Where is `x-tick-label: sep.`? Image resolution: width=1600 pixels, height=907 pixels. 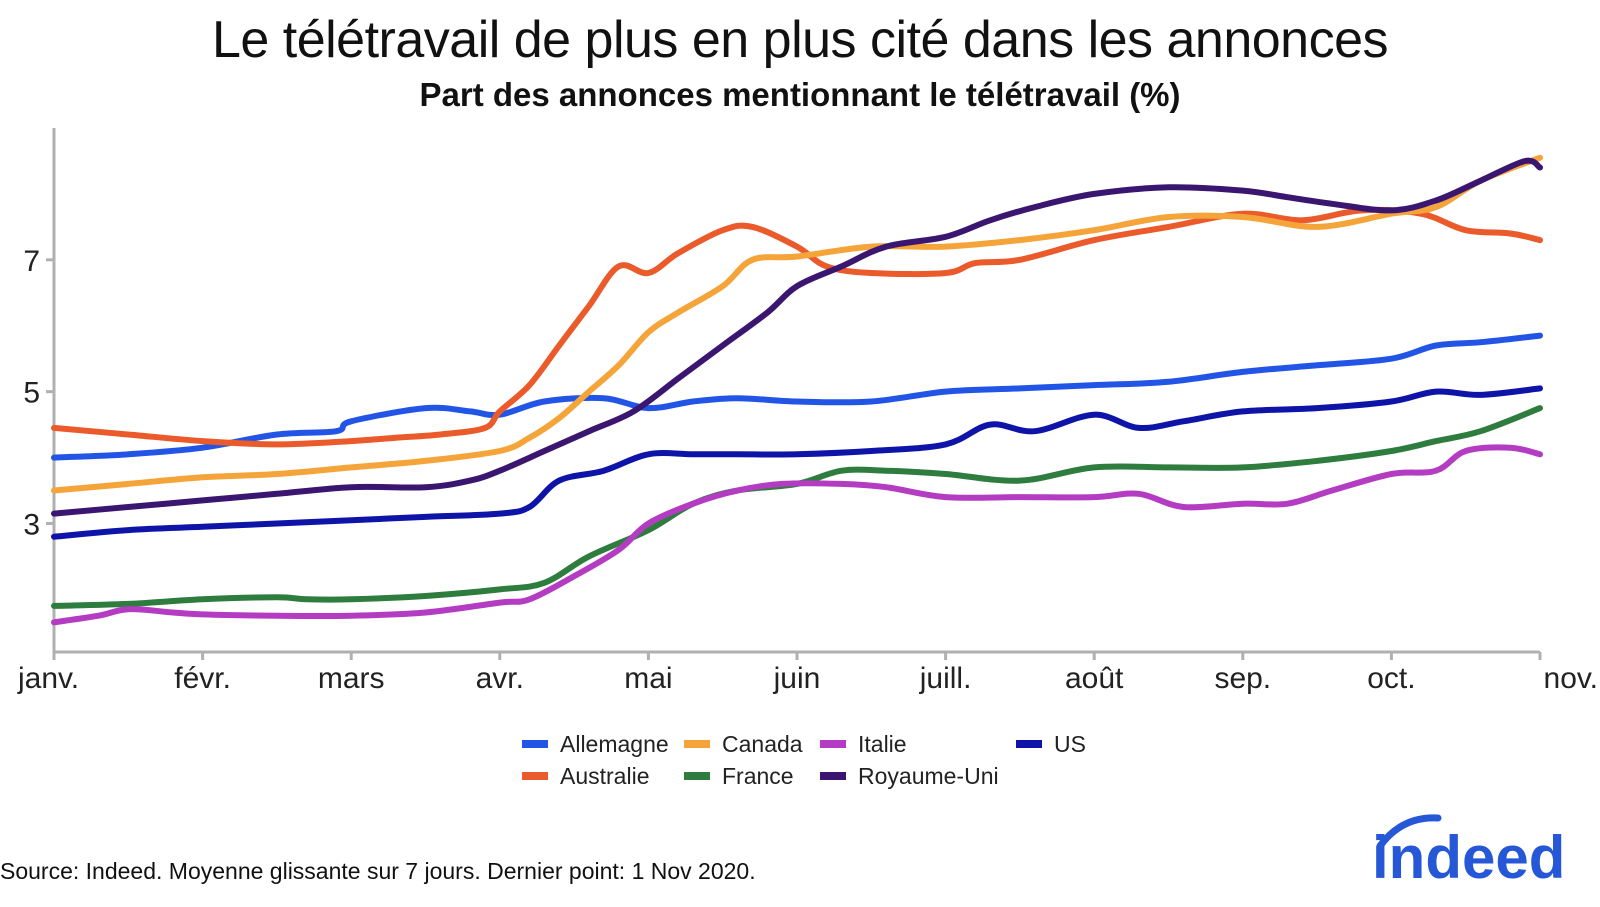
x-tick-label: sep. is located at coordinates (1242, 678).